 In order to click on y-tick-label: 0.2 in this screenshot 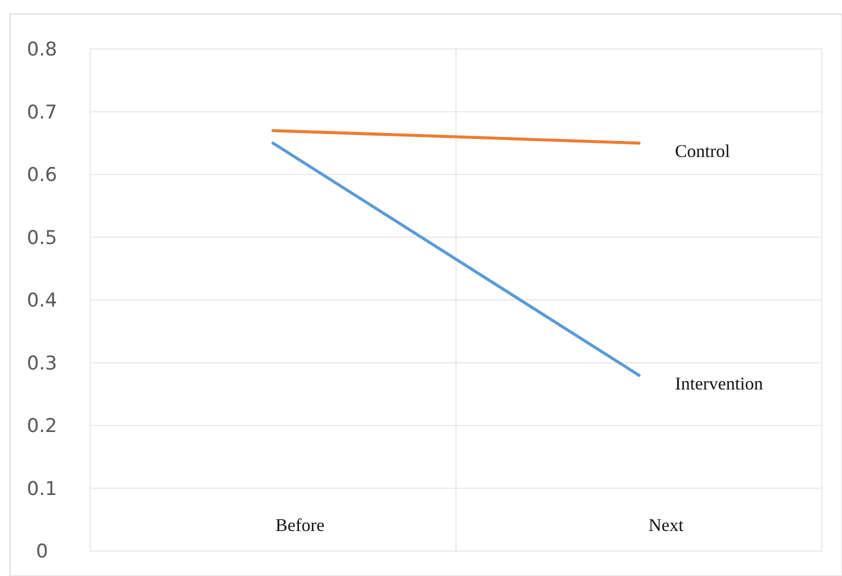, I will do `click(42, 426)`.